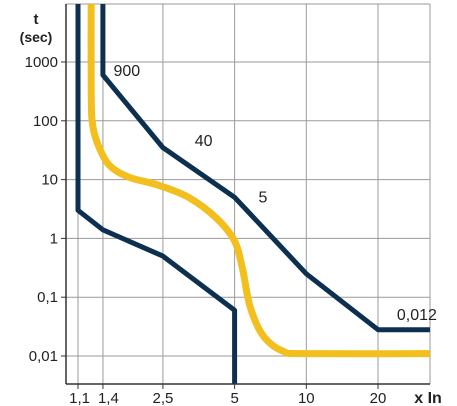 This screenshot has width=457, height=406. I want to click on curve-annotation: 0,012, so click(417, 315).